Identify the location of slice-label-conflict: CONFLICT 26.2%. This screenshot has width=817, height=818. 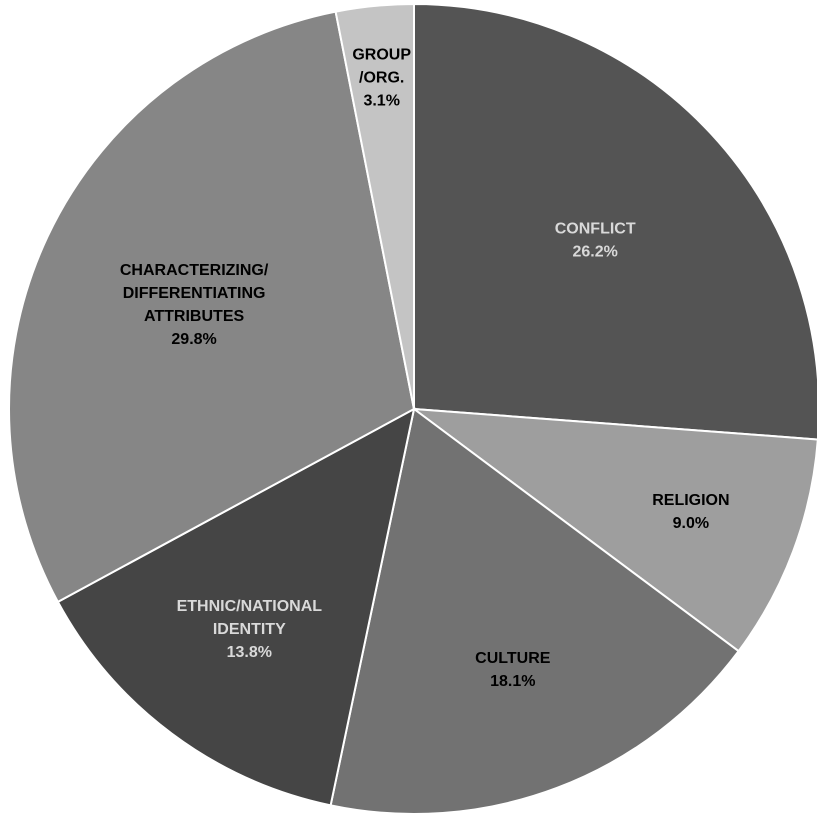
(595, 241).